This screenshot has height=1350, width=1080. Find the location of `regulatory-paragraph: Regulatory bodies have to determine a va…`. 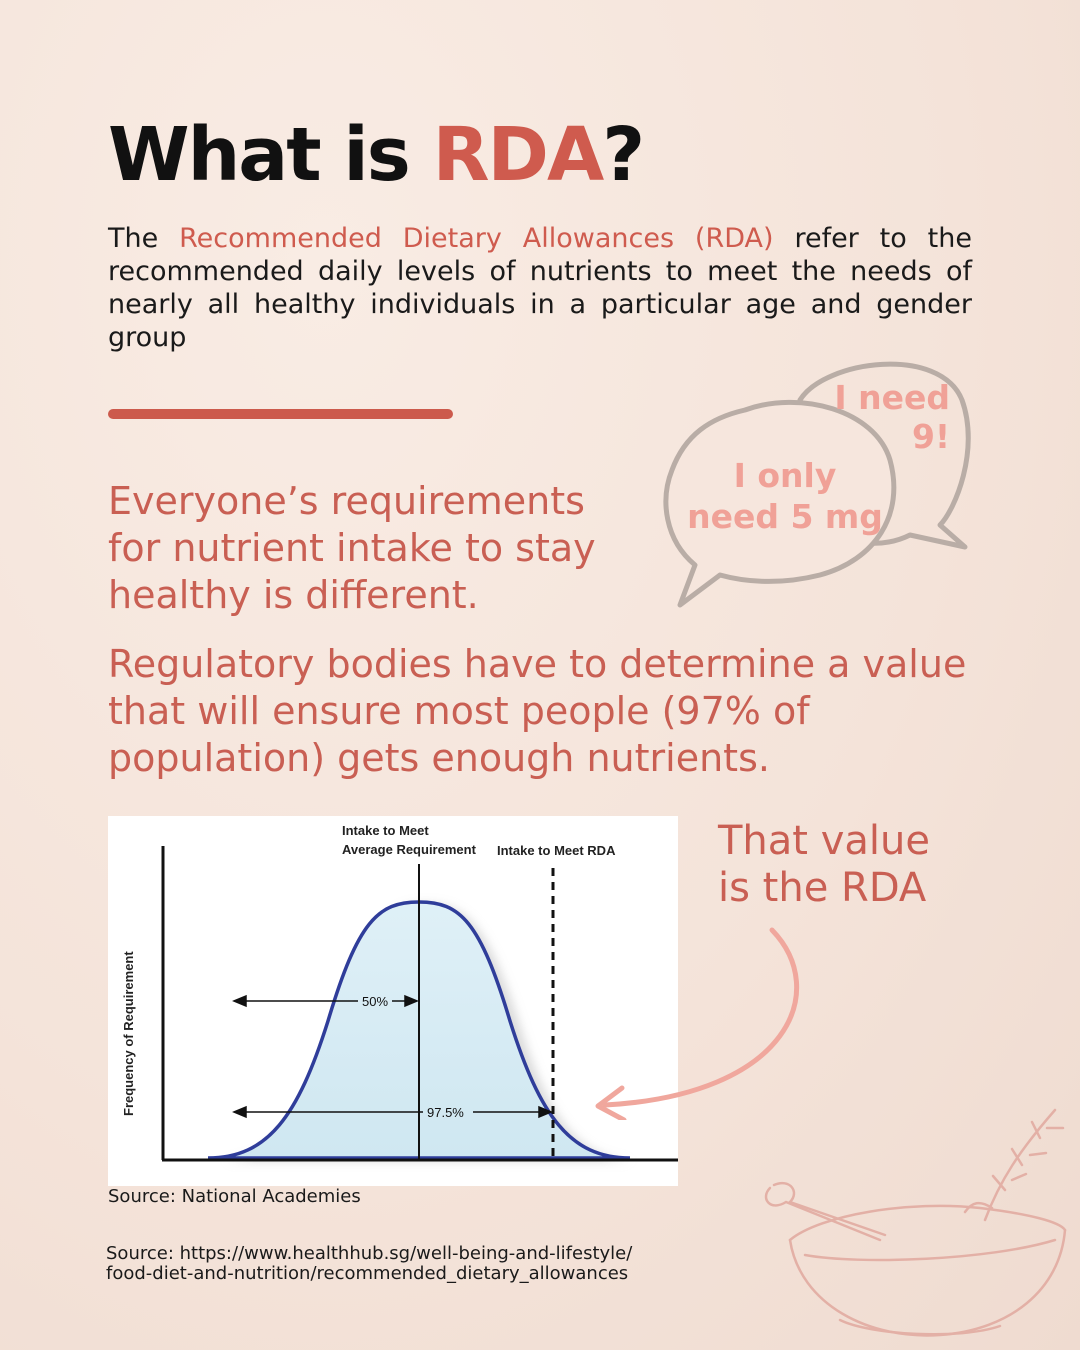

regulatory-paragraph: Regulatory bodies have to determine a va… is located at coordinates (537, 711).